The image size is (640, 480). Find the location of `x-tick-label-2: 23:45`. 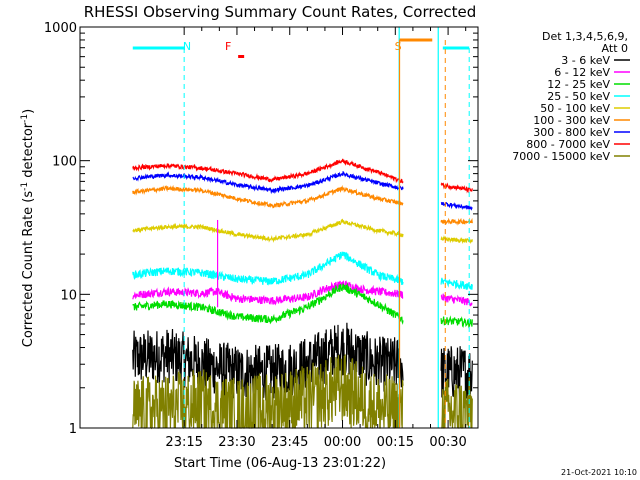

x-tick-label-2: 23:45 is located at coordinates (289, 442).